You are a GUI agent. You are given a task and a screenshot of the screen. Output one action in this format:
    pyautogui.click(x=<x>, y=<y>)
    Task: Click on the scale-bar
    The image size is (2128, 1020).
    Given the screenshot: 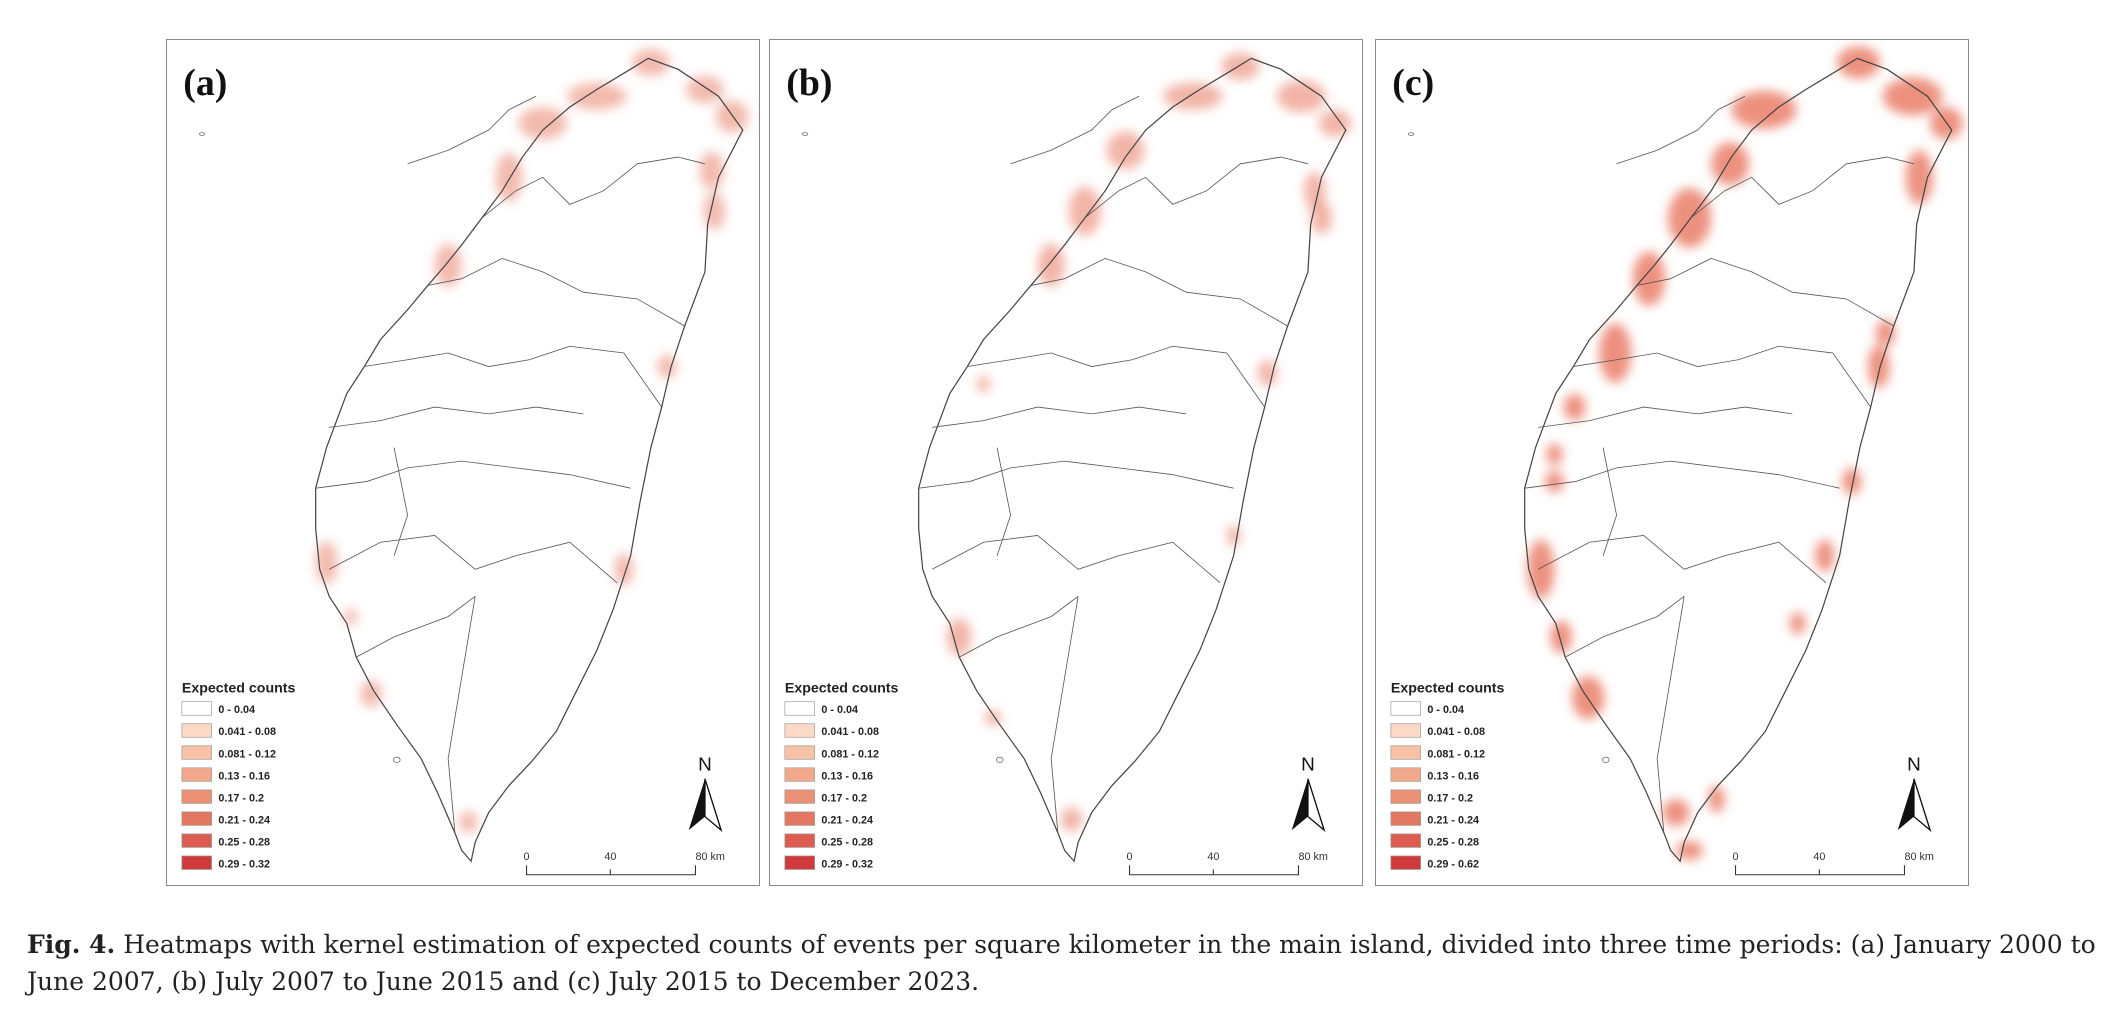 What is the action you would take?
    pyautogui.click(x=1214, y=870)
    